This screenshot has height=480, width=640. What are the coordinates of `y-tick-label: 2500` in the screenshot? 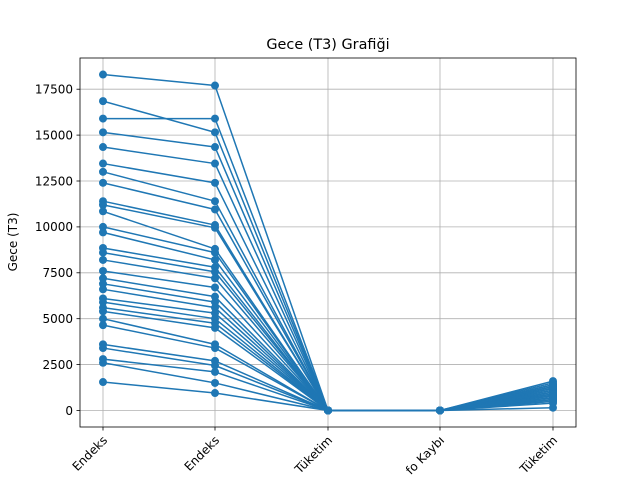 It's located at (57, 365).